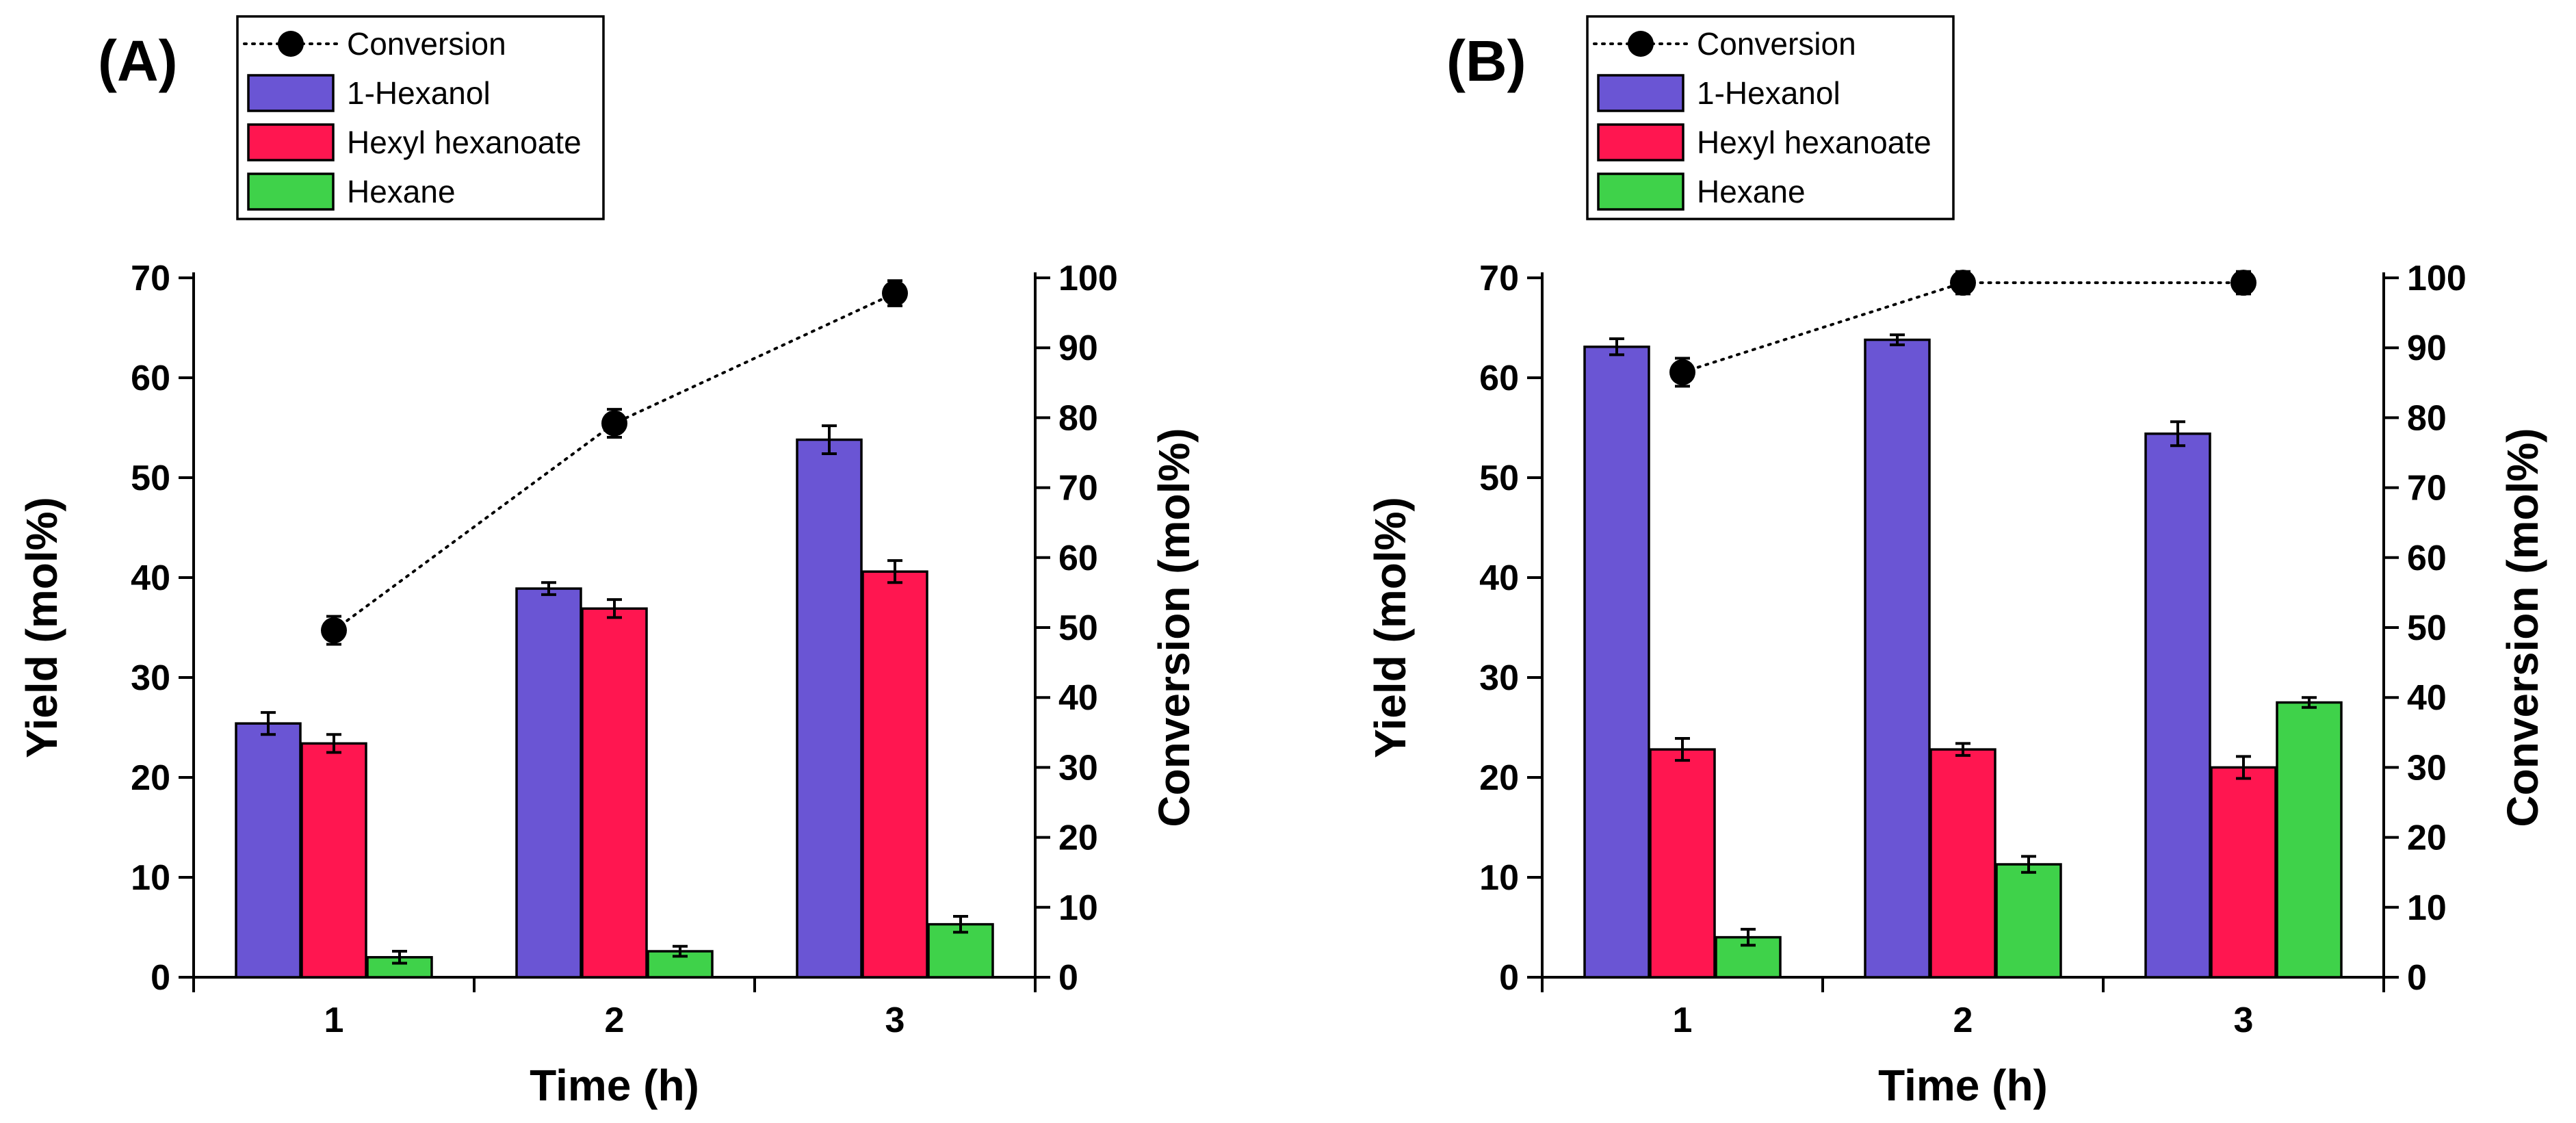 This screenshot has height=1123, width=2576. Describe the element at coordinates (1499, 479) in the screenshot. I see `left-y-tick-label: 50` at that location.